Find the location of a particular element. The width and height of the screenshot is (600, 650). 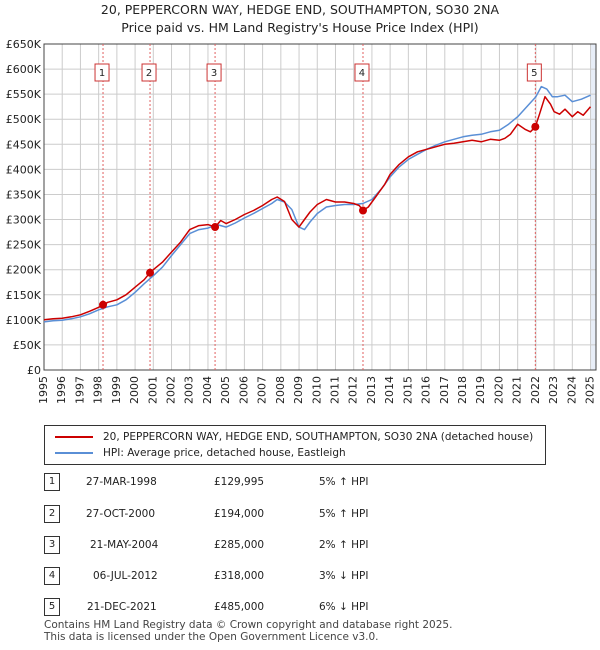

x-tick-label: 2023 is located at coordinates (553, 390).